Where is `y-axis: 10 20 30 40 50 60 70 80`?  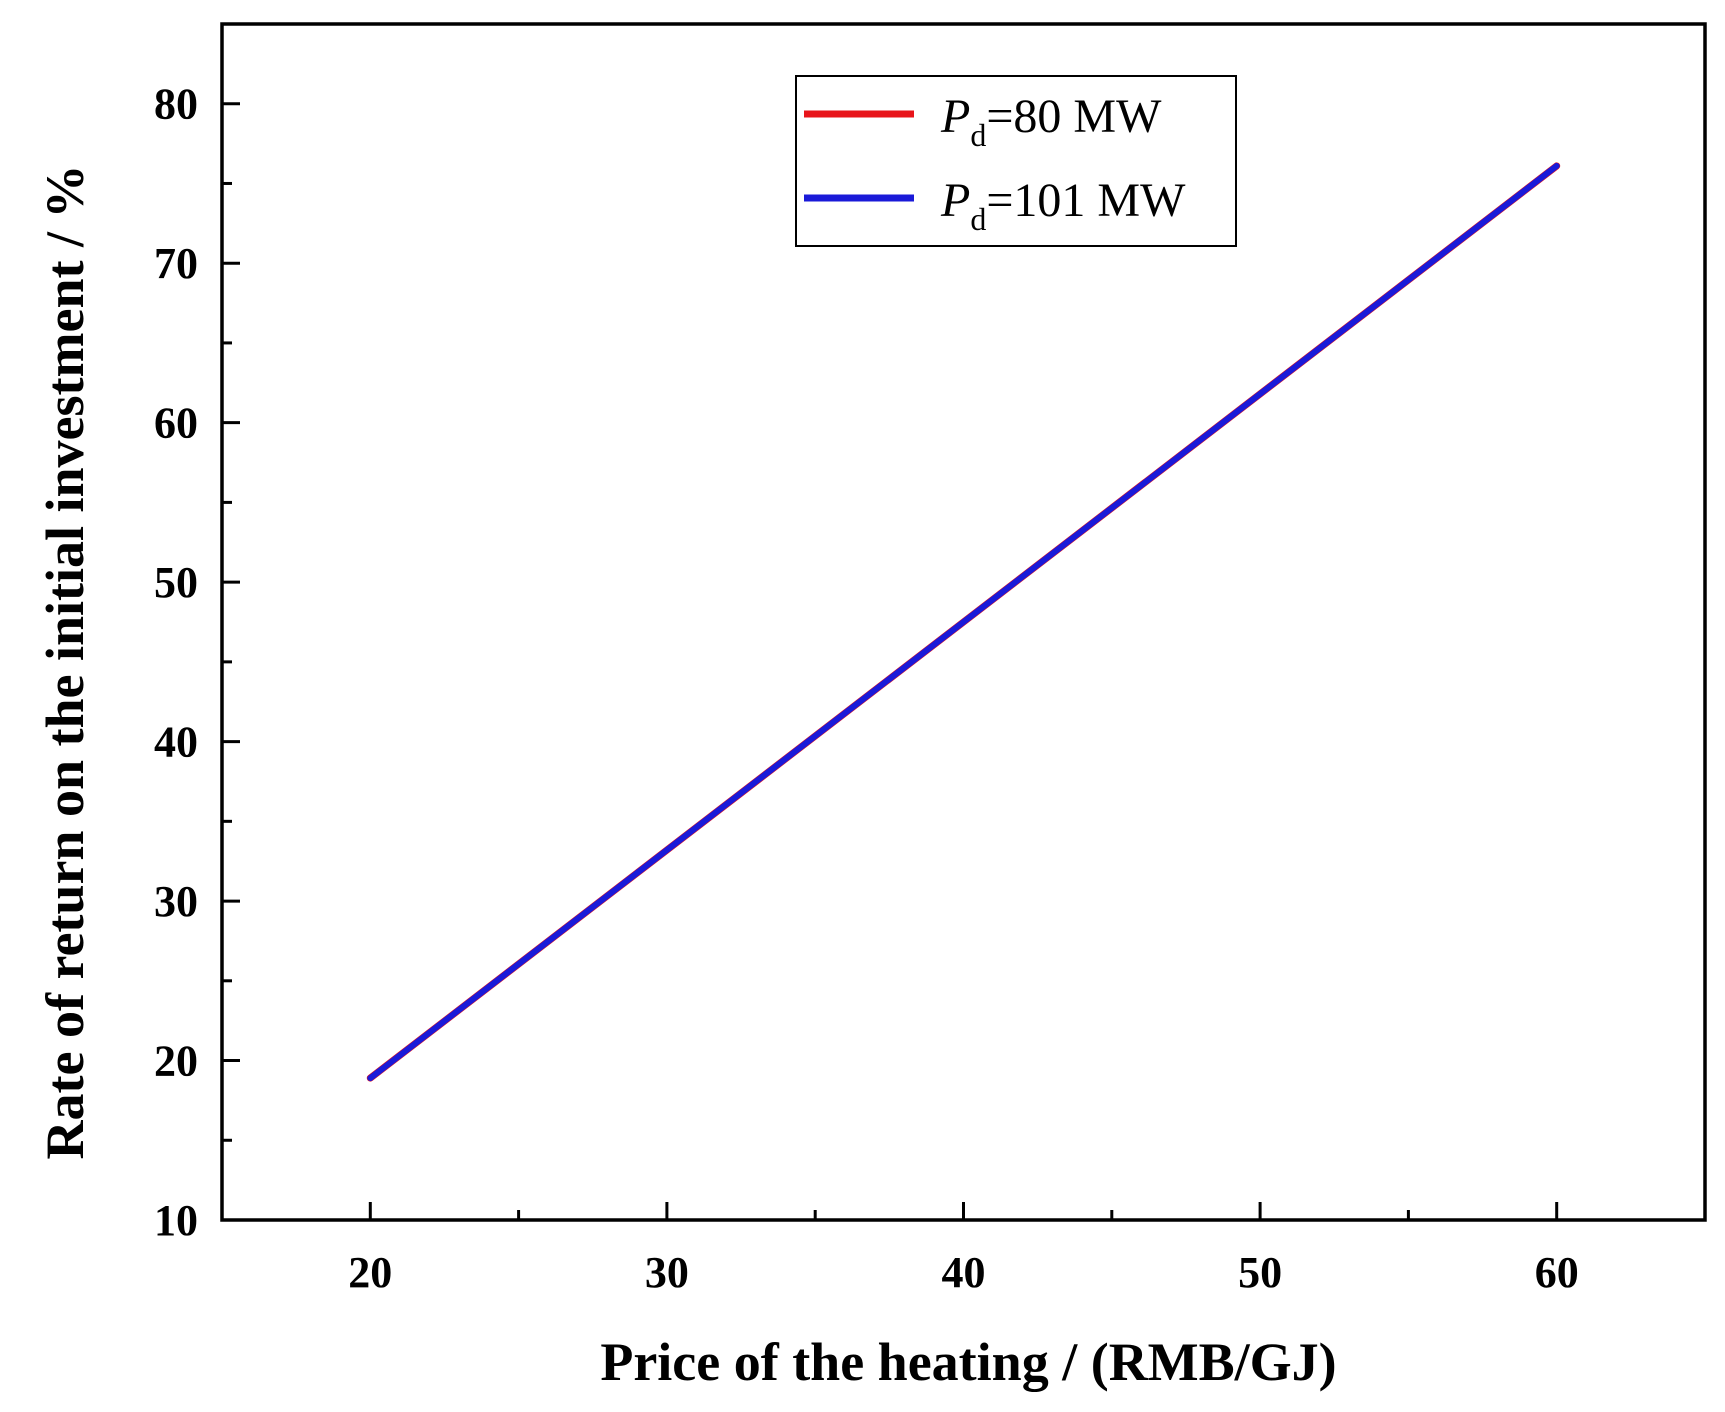 y-axis: 10 20 30 40 50 60 70 80 is located at coordinates (197, 662).